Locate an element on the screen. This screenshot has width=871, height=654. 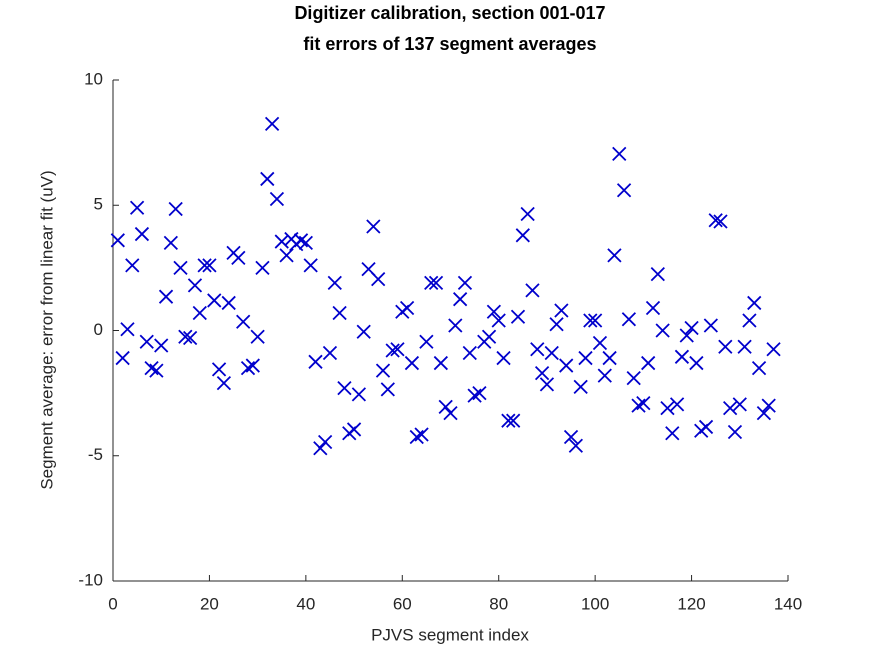
x-tick-label: 140 is located at coordinates (788, 603).